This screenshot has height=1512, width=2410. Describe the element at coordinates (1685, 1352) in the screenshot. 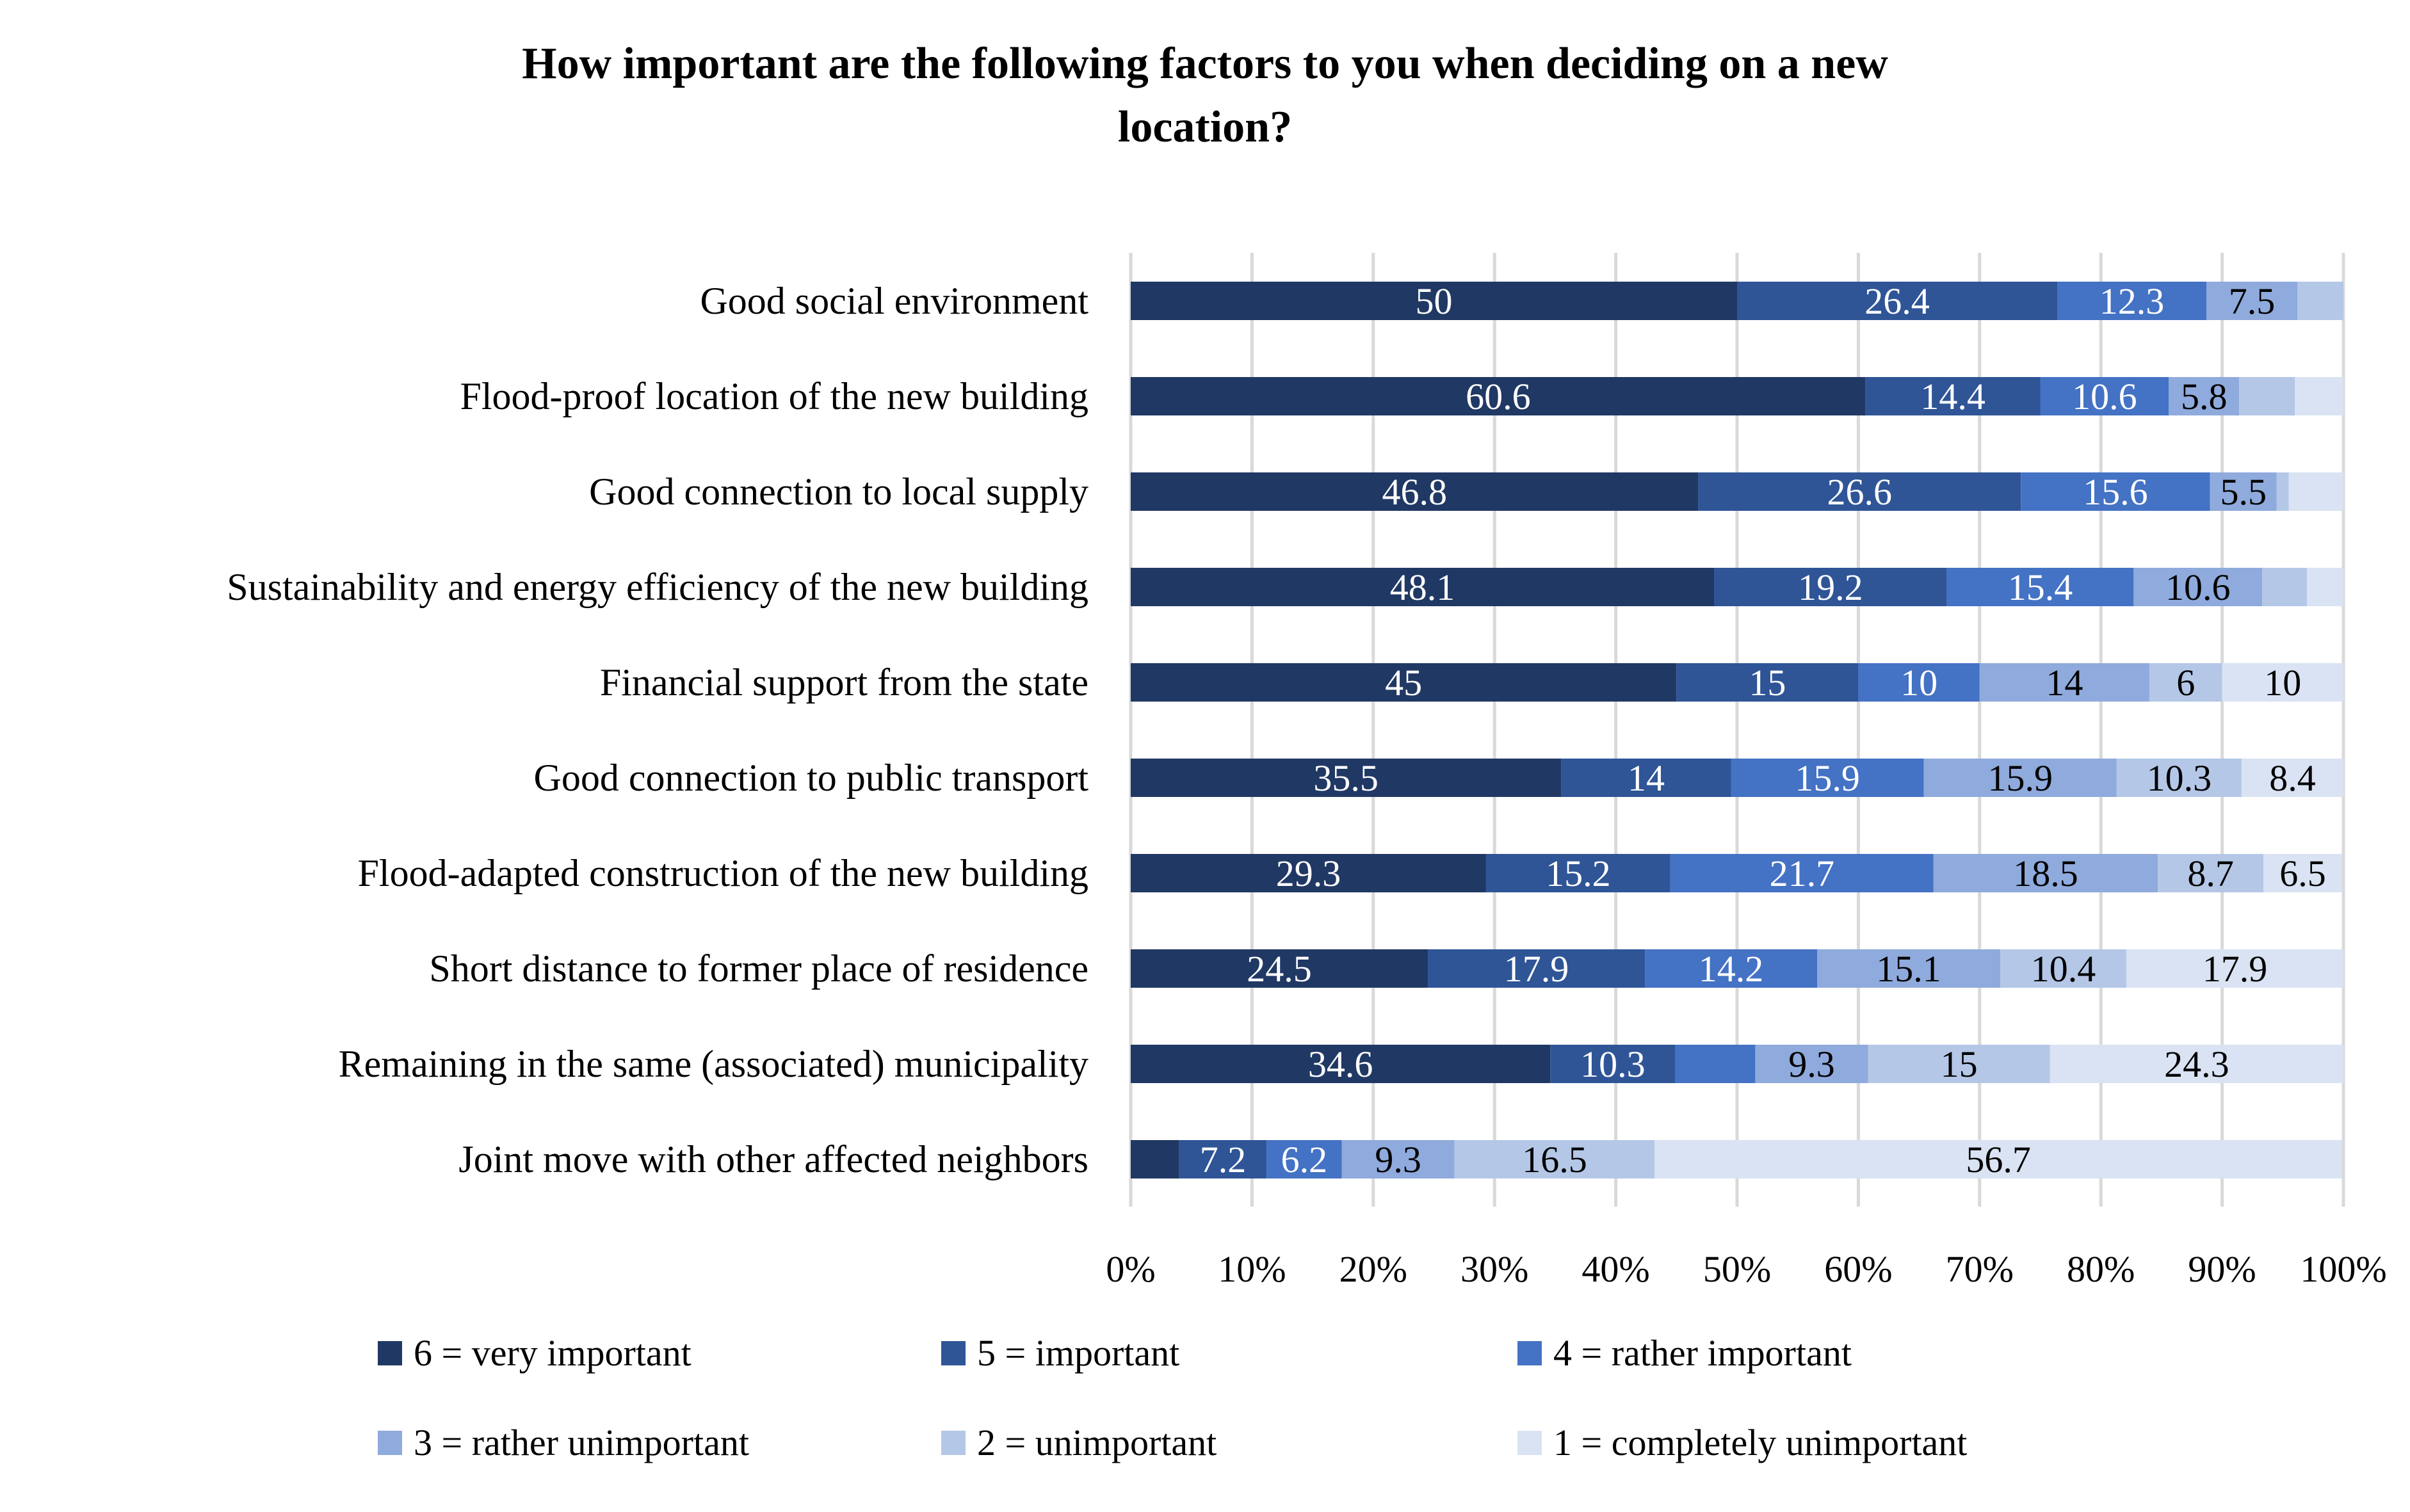

I see `legend-item: 4 = rather important` at that location.